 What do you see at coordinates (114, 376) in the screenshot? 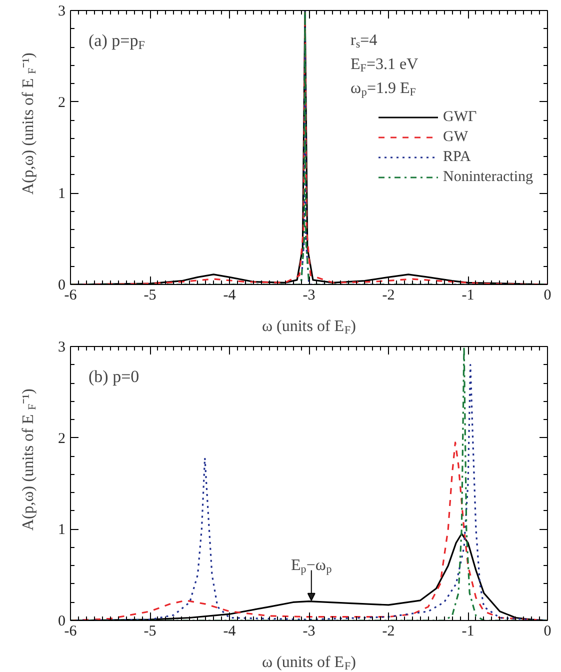
I see `text: (b) p=0` at bounding box center [114, 376].